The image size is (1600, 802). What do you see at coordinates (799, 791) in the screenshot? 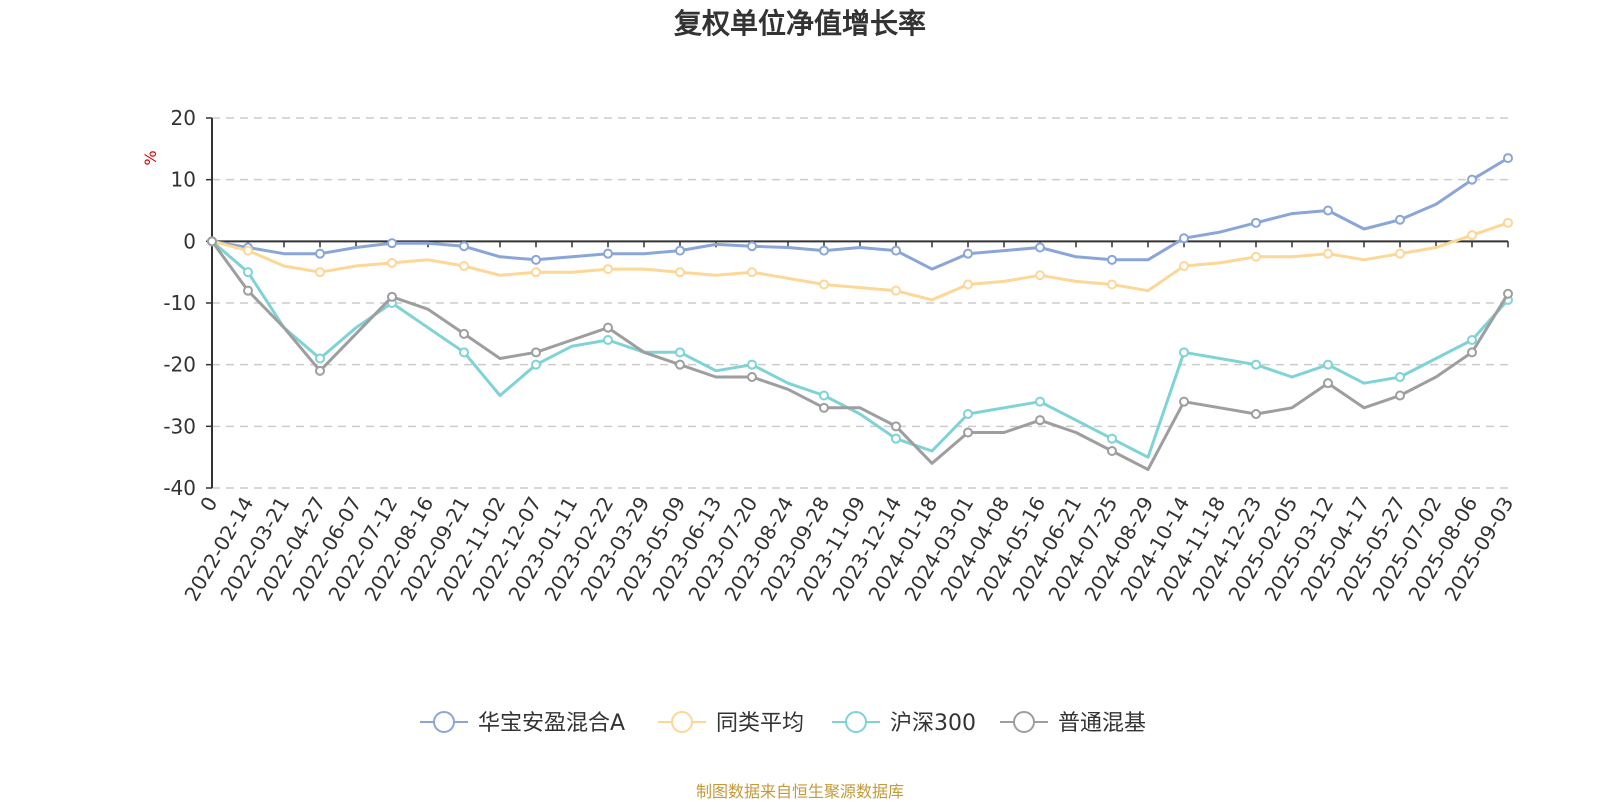
I see `data-source-note: 制图数据来自恒生聚源数据库` at bounding box center [799, 791].